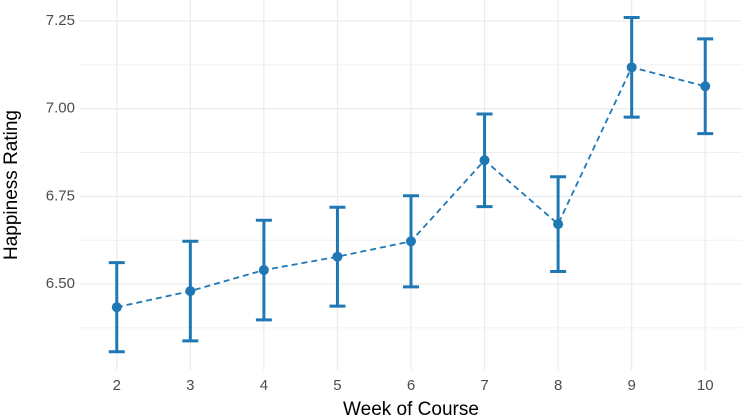  Describe the element at coordinates (190, 385) in the screenshot. I see `x-tick-label: 3` at that location.